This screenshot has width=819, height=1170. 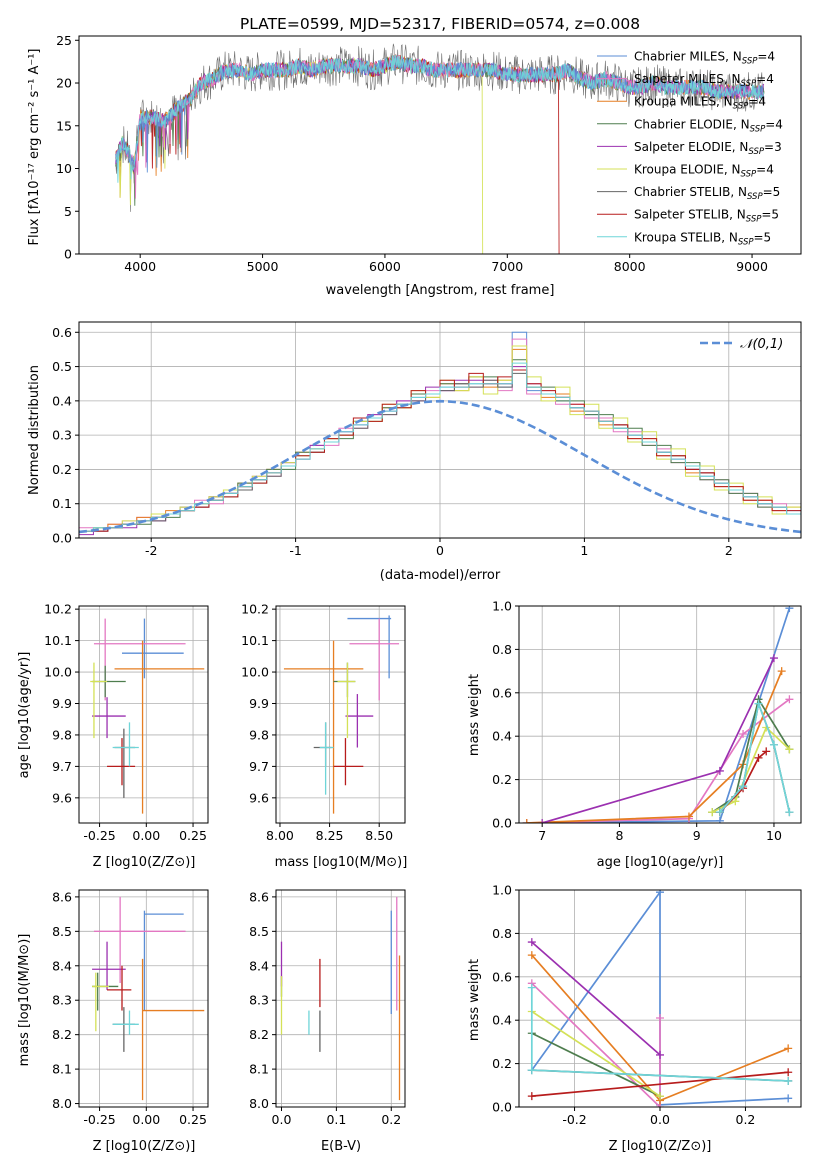 What do you see at coordinates (64, 168) in the screenshot?
I see `y-tick-label: 10` at bounding box center [64, 168].